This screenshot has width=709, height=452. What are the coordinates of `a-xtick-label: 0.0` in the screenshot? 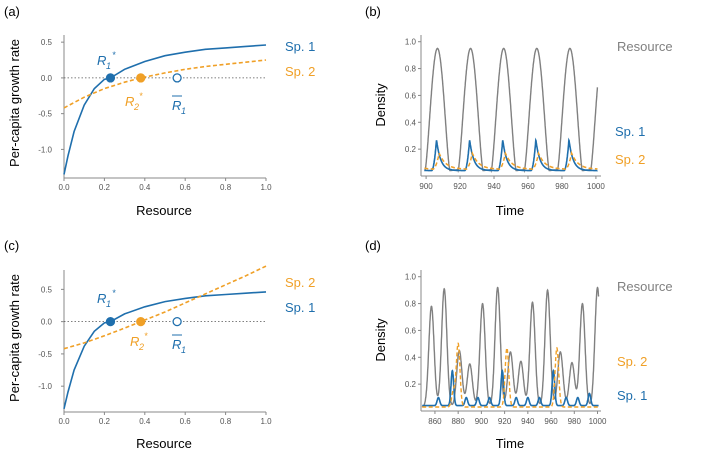 It's located at (64, 187).